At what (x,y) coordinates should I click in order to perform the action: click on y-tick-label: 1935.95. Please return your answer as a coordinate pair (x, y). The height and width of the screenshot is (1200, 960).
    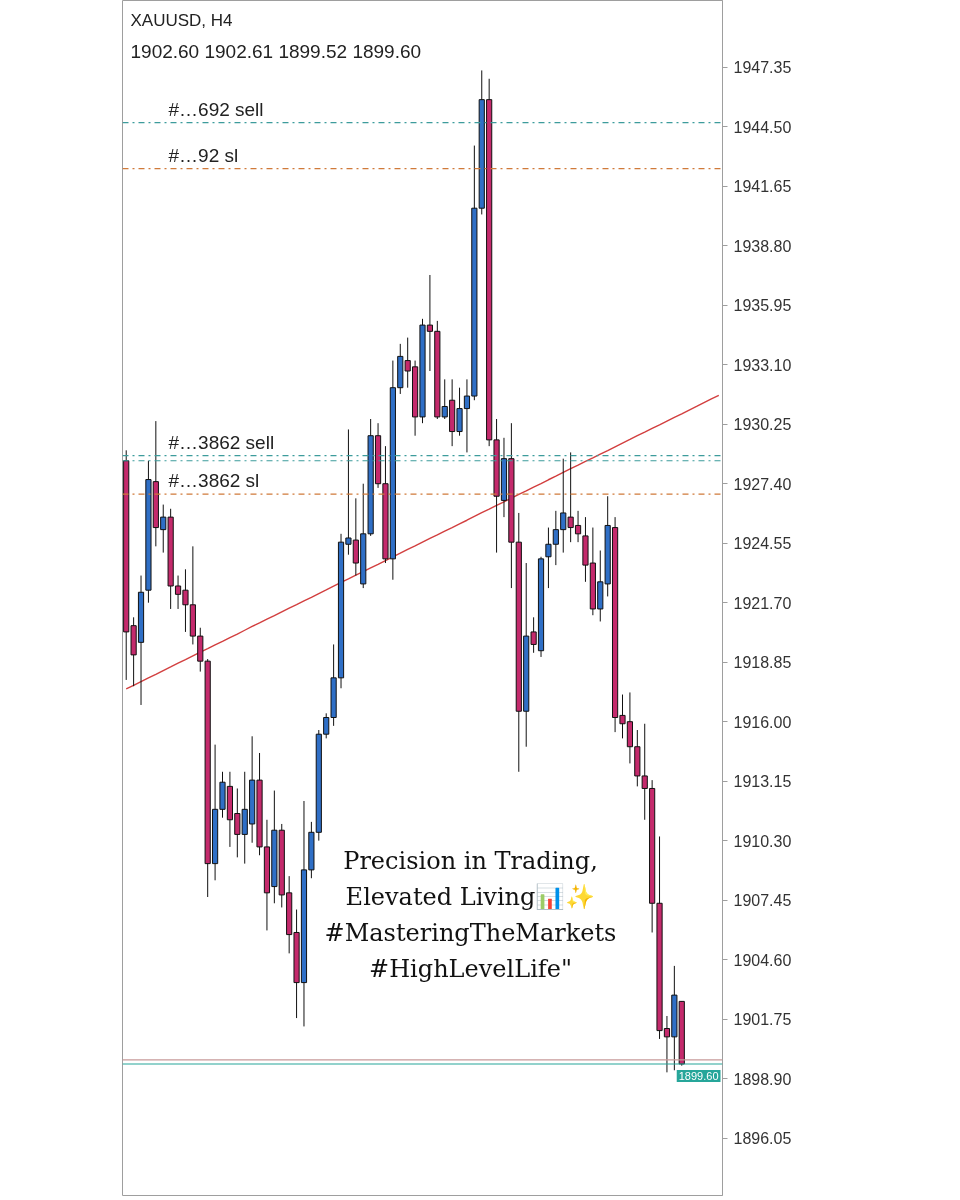
    Looking at the image, I should click on (762, 306).